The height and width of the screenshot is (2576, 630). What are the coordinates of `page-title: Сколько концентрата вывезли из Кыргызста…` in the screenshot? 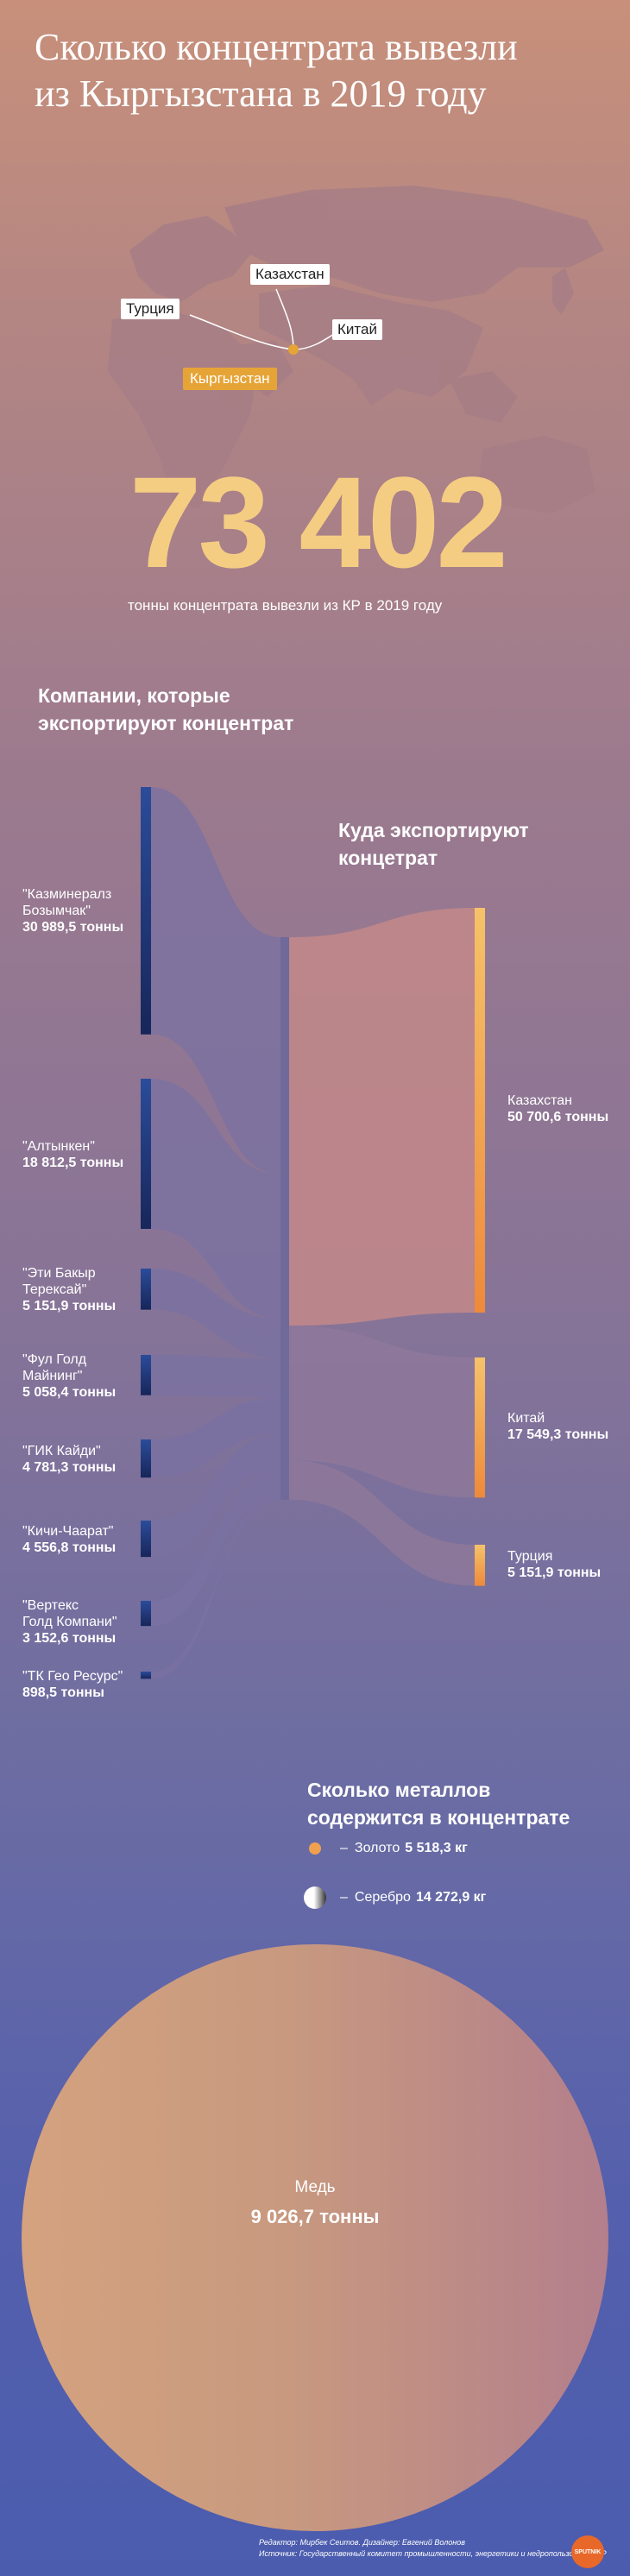 It's located at (319, 70).